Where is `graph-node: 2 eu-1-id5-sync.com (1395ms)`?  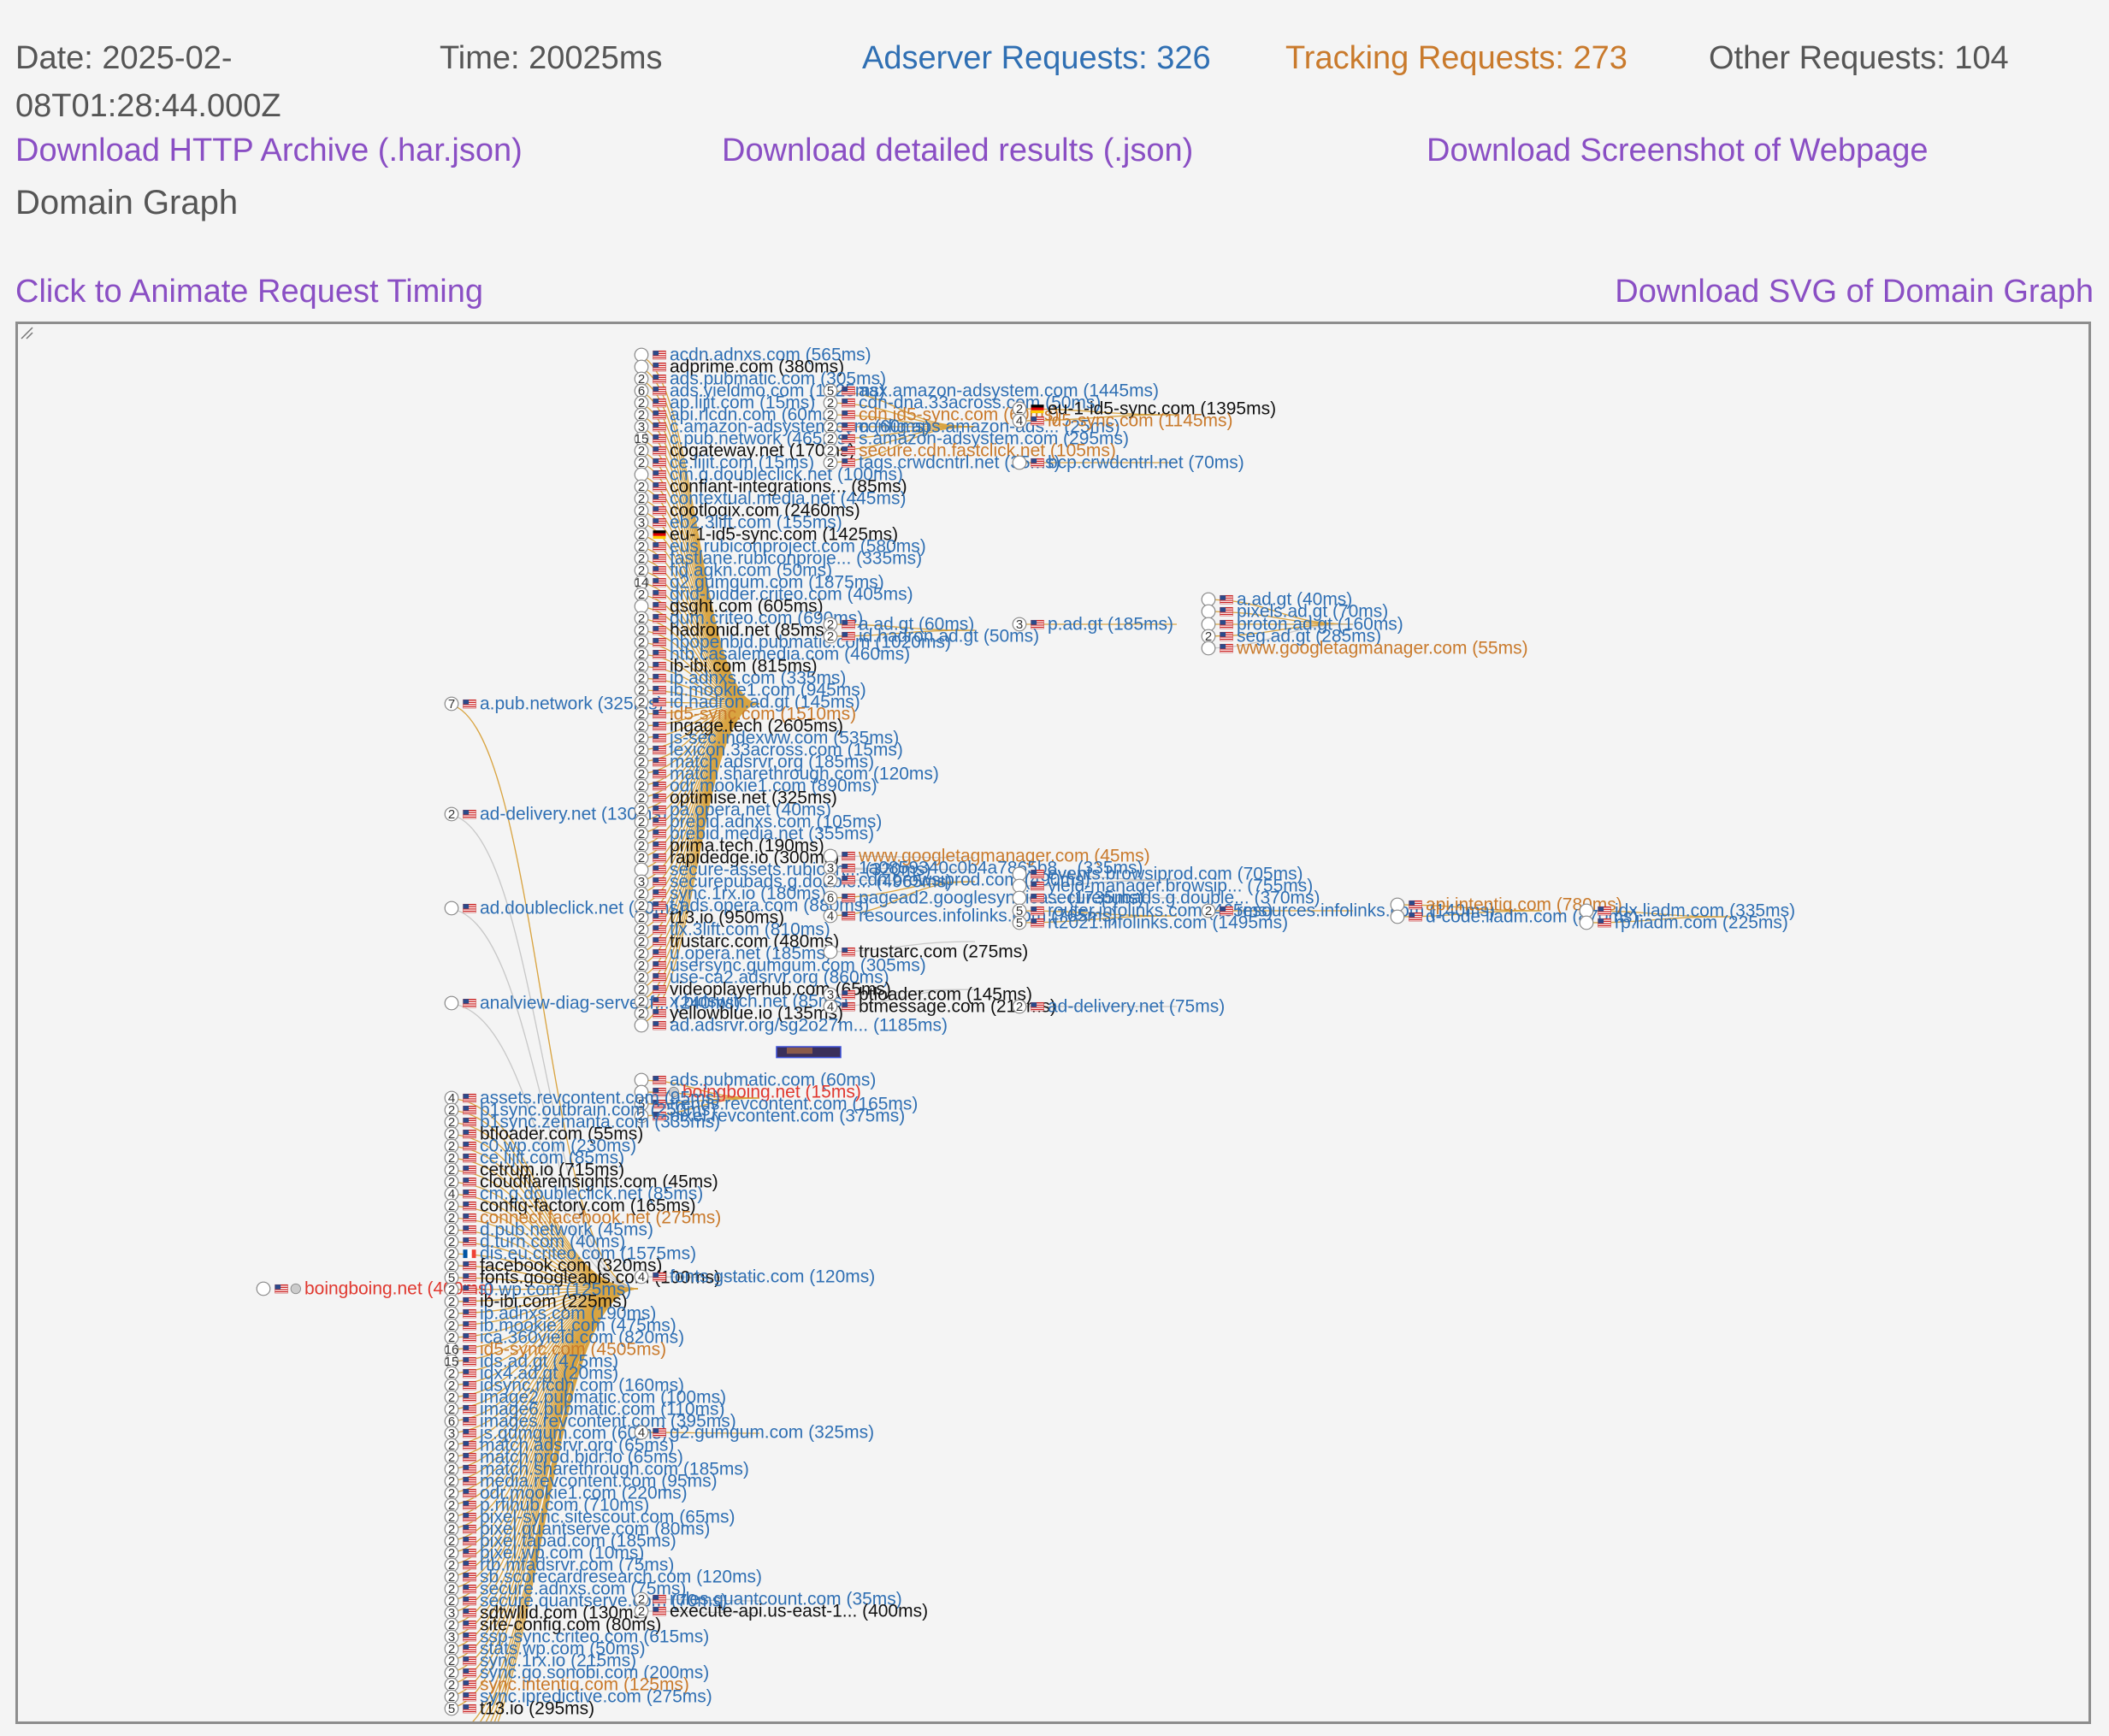 graph-node: 2 eu-1-id5-sync.com (1395ms) is located at coordinates (1144, 409).